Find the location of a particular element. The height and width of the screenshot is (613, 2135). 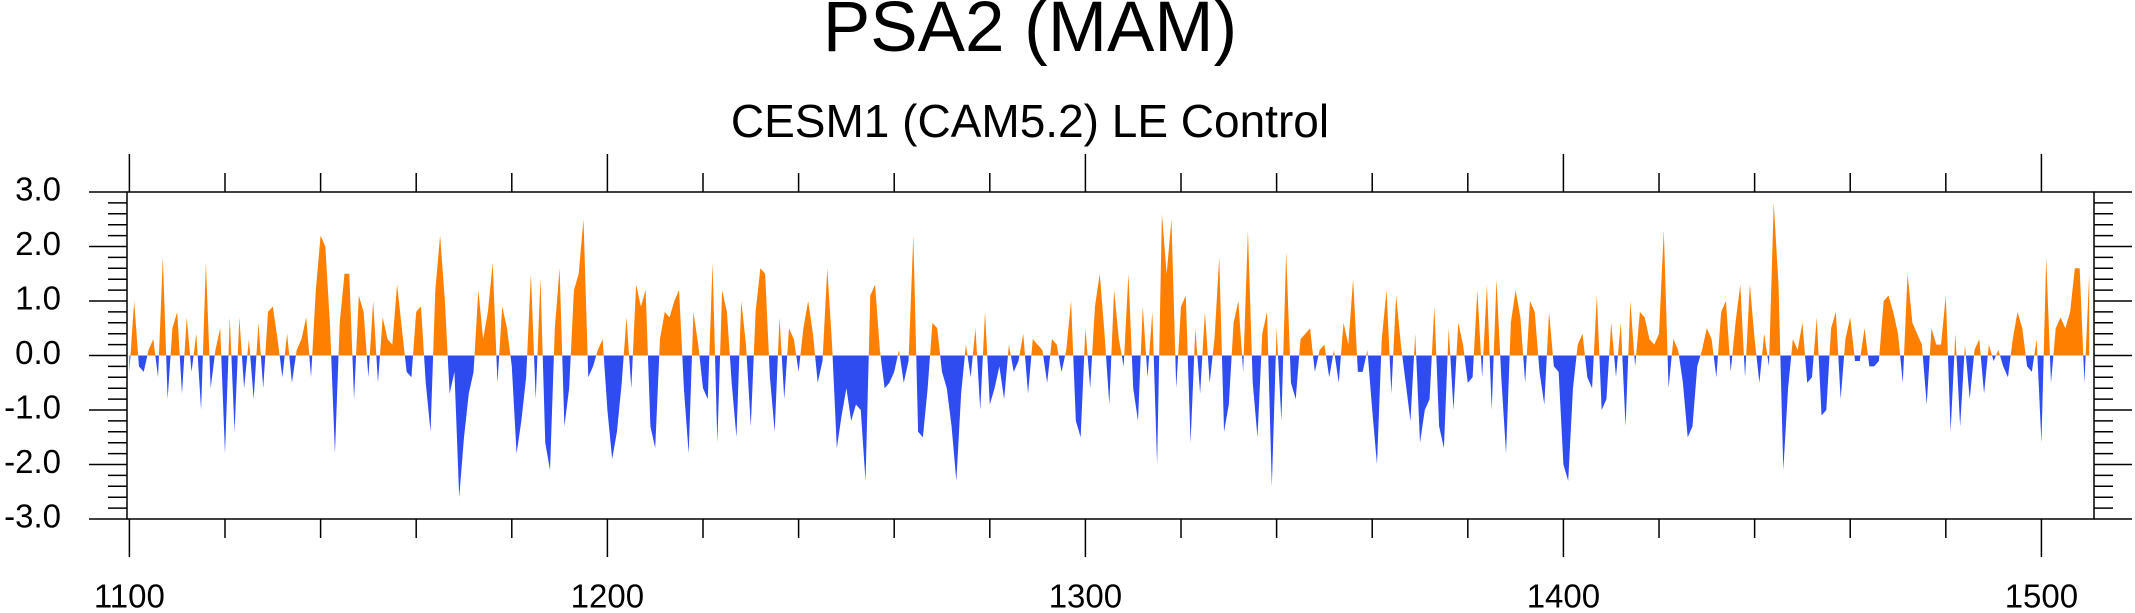

x-tick-label: 1400 is located at coordinates (1563, 595).